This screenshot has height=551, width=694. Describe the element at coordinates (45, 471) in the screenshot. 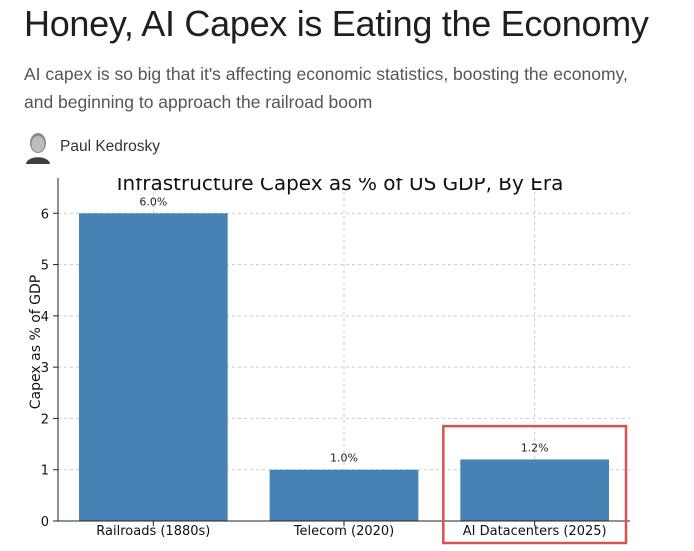

I see `y-tick-label: 1` at that location.